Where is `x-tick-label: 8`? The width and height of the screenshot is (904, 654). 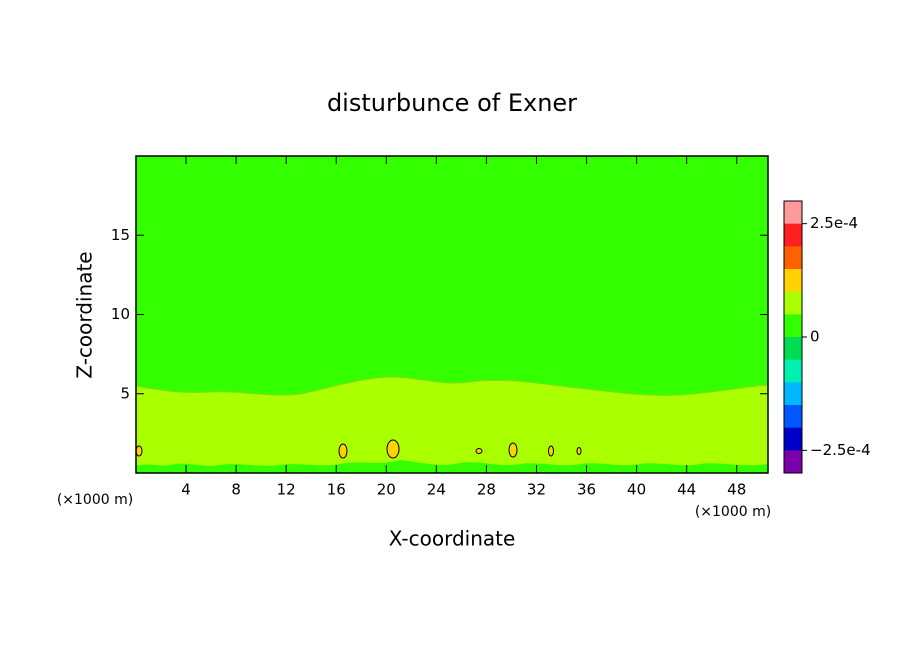
x-tick-label: 8 is located at coordinates (236, 490).